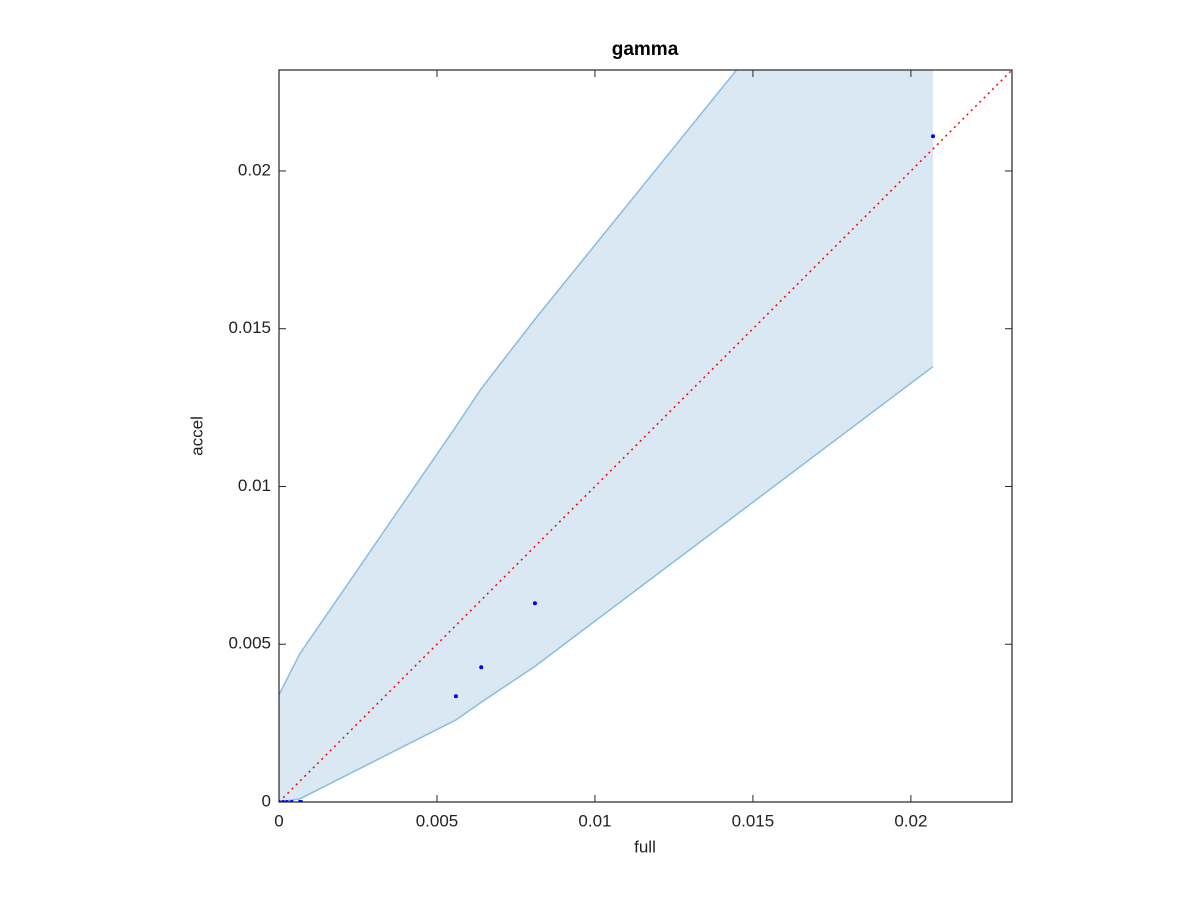 The image size is (1200, 900). What do you see at coordinates (753, 820) in the screenshot?
I see `x-tick-label: 0.015` at bounding box center [753, 820].